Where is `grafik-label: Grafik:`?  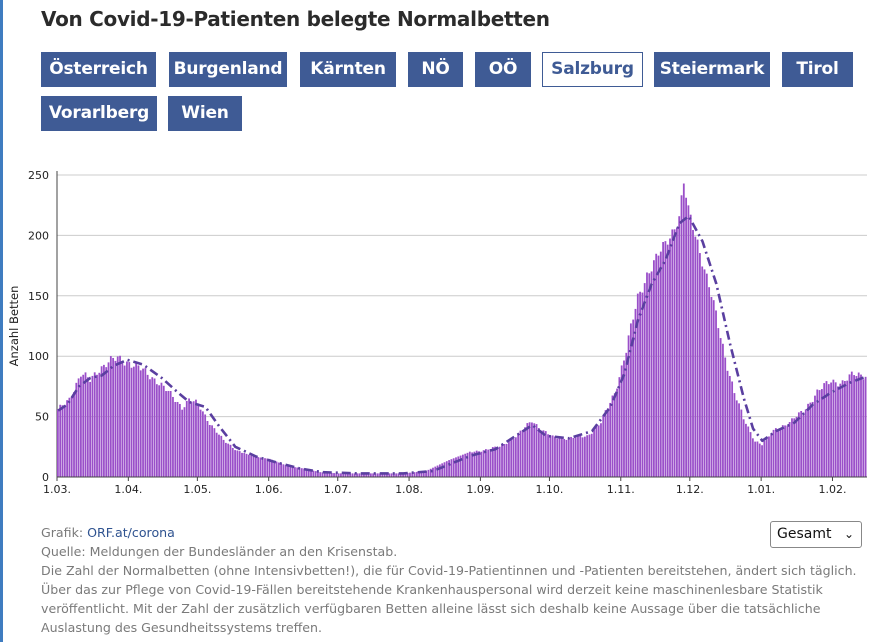 grafik-label: Grafik: is located at coordinates (62, 532).